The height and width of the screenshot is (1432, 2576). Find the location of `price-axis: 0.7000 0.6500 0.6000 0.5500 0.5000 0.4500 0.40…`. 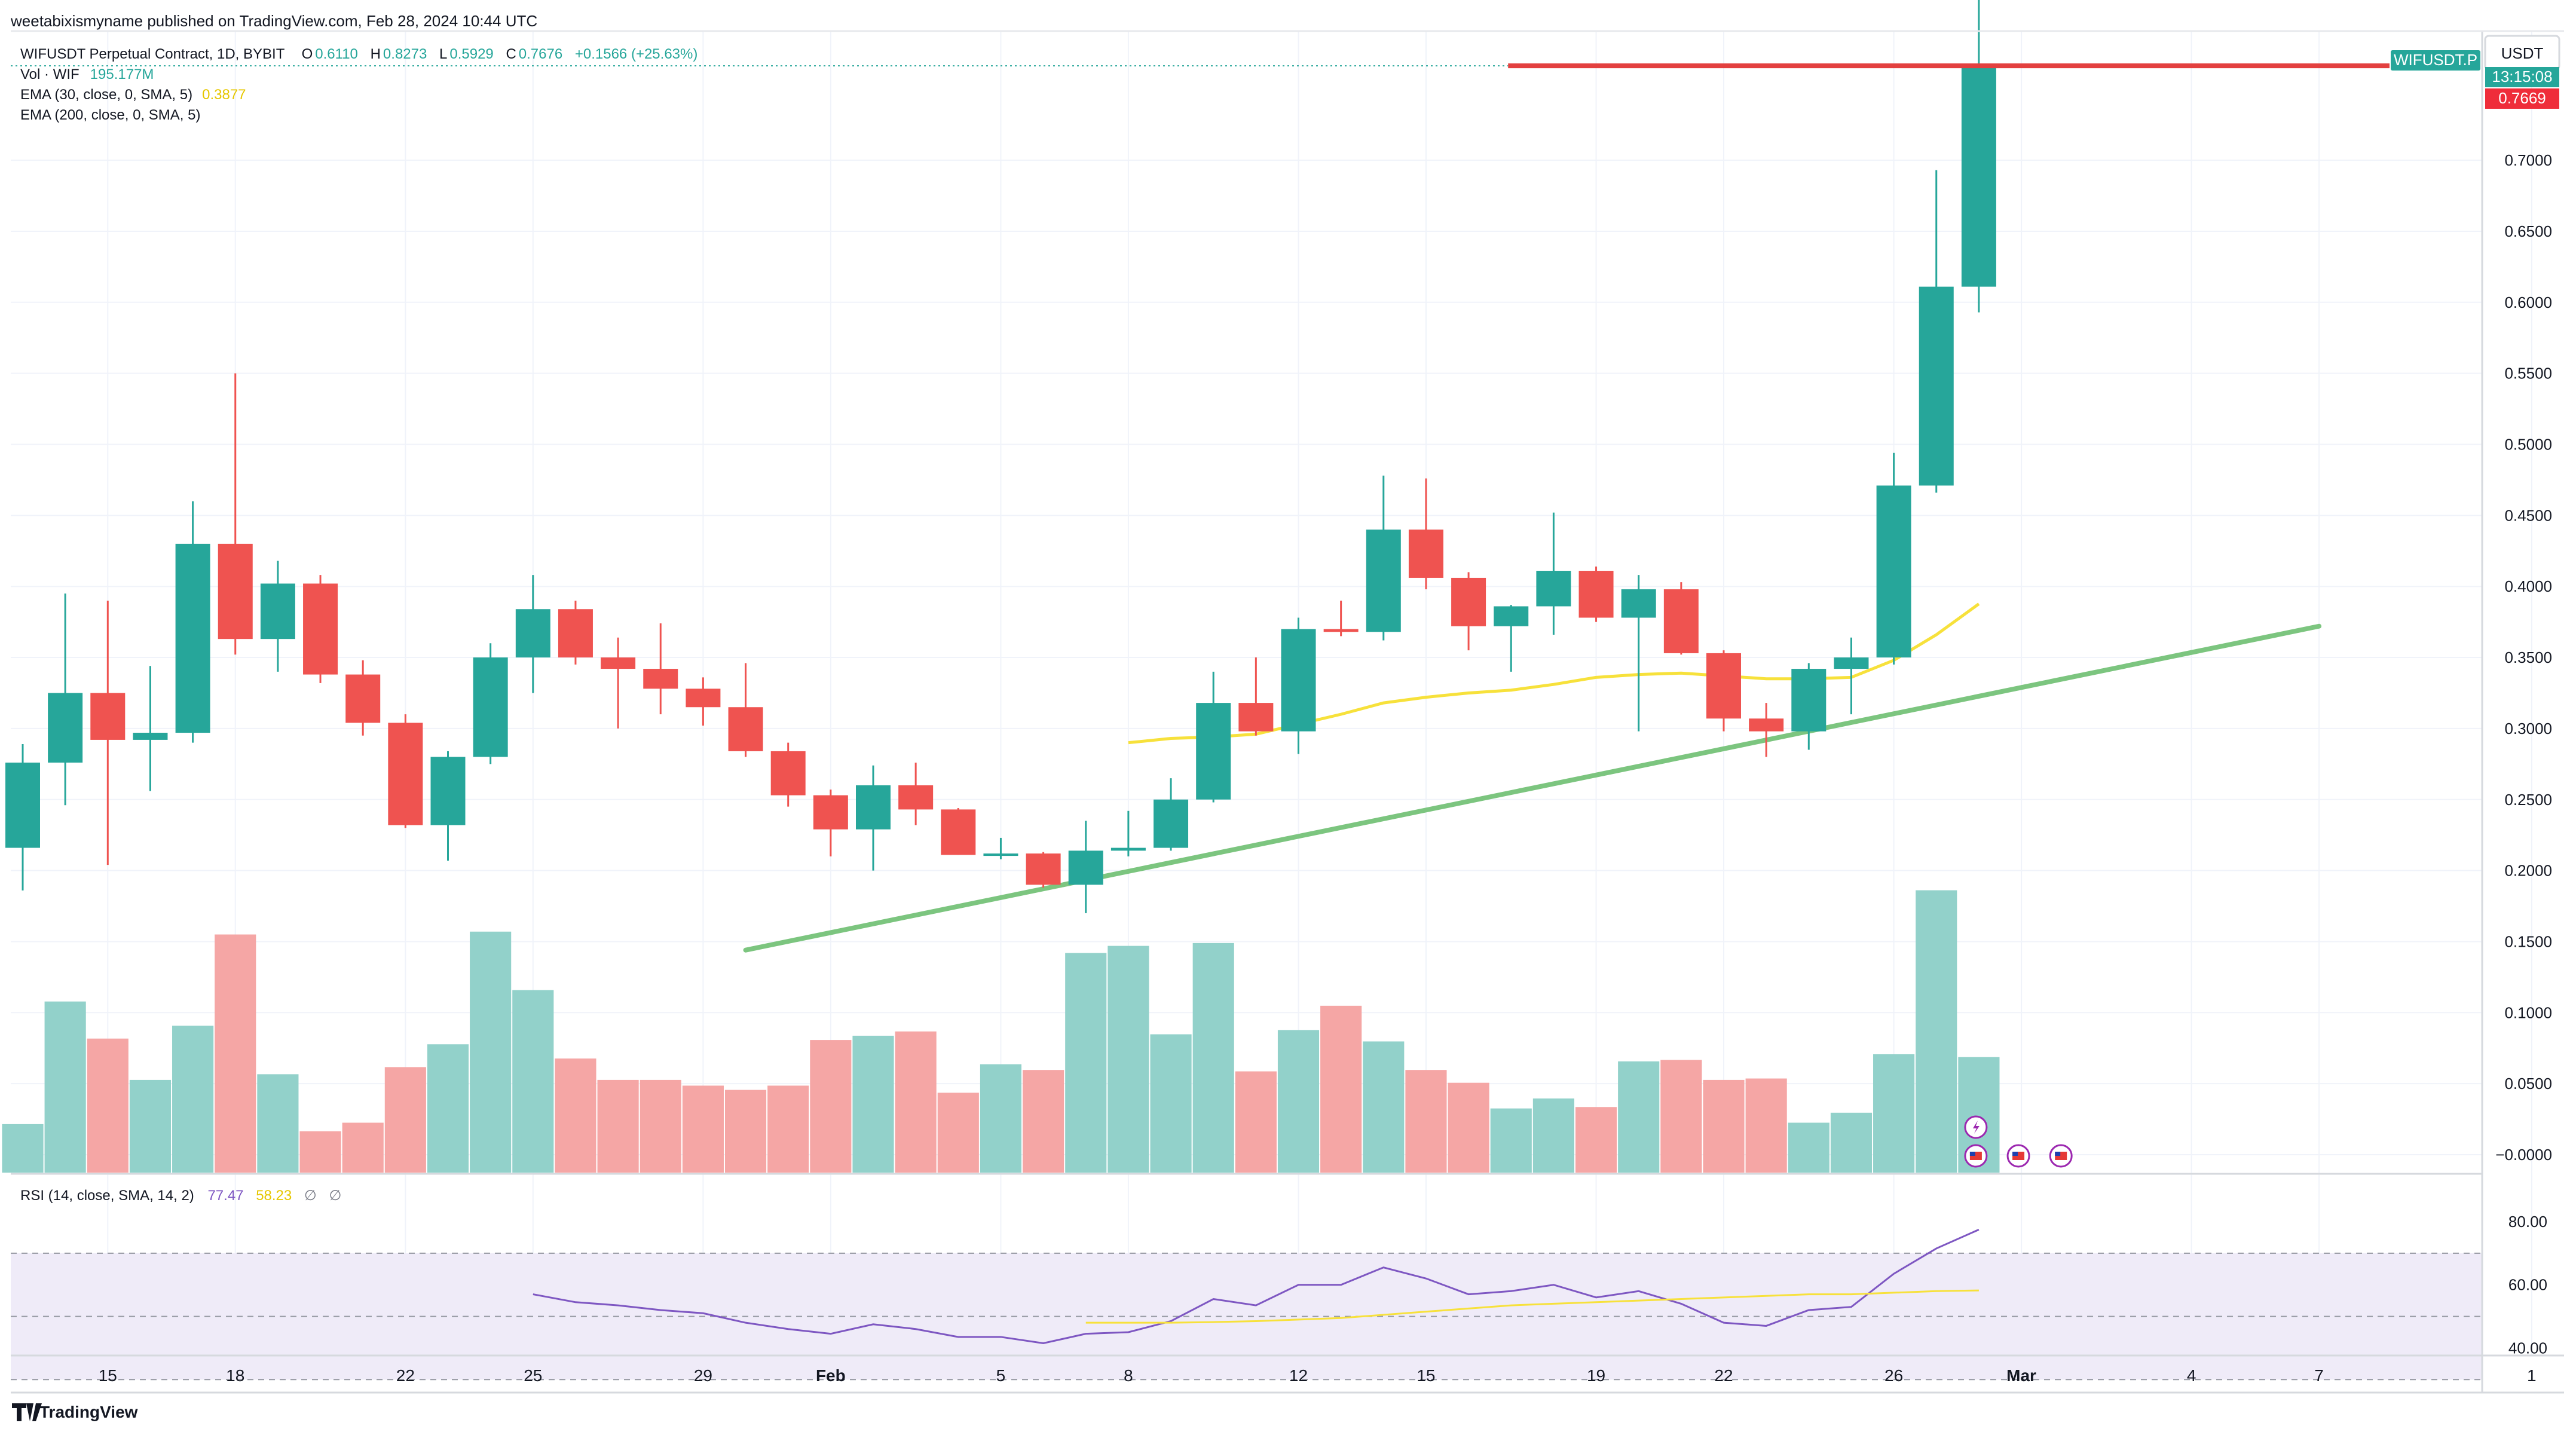

price-axis: 0.7000 0.6500 0.6000 0.5500 0.5000 0.4500 0.40… is located at coordinates (2523, 657).